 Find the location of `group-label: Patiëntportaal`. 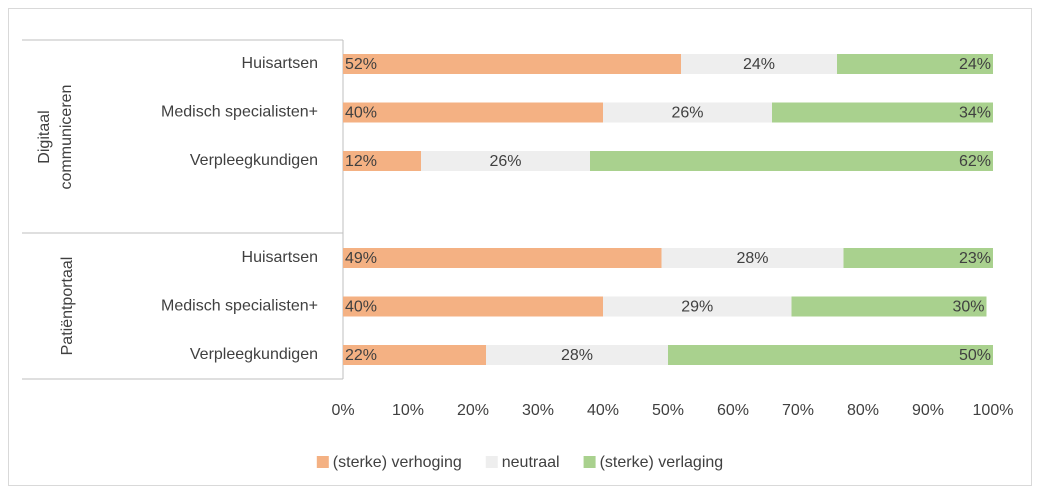

group-label: Patiëntportaal is located at coordinates (67, 306).